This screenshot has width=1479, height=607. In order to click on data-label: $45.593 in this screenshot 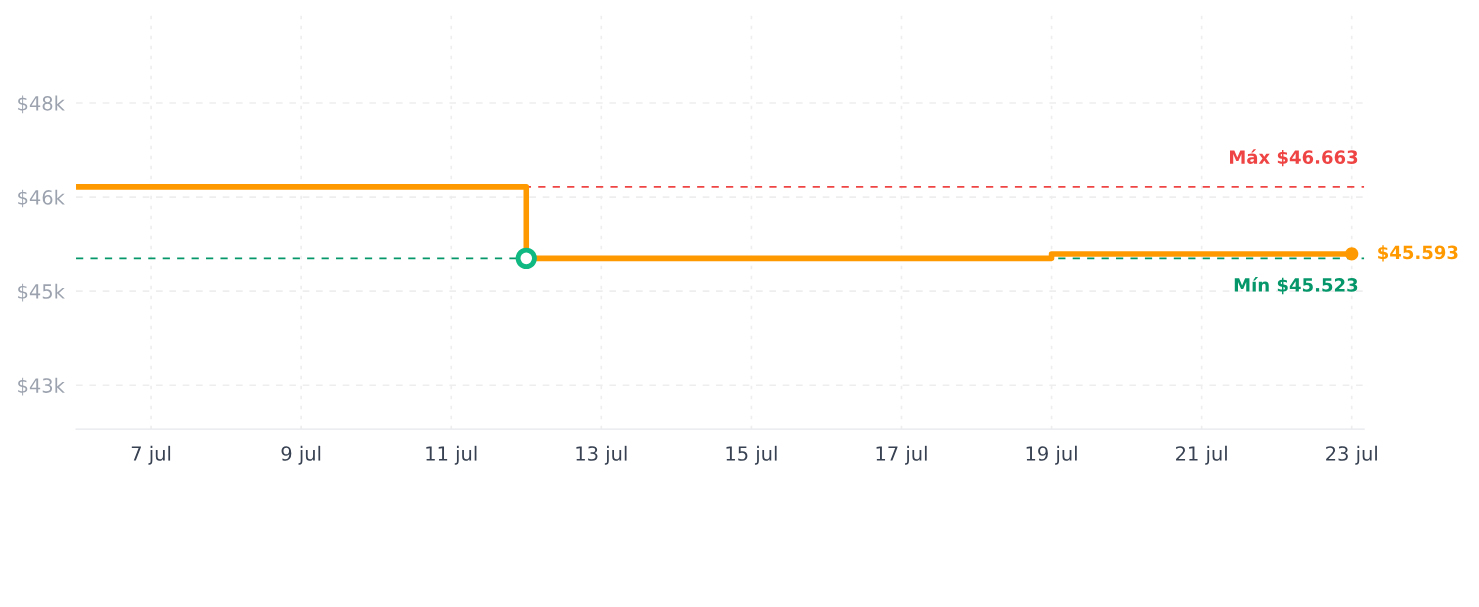, I will do `click(1418, 253)`.